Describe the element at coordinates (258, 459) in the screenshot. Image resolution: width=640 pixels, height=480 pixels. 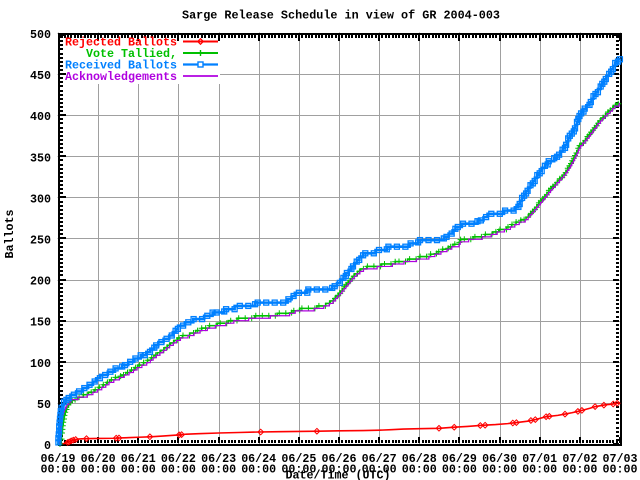
I see `svg-text: 06/24` at that location.